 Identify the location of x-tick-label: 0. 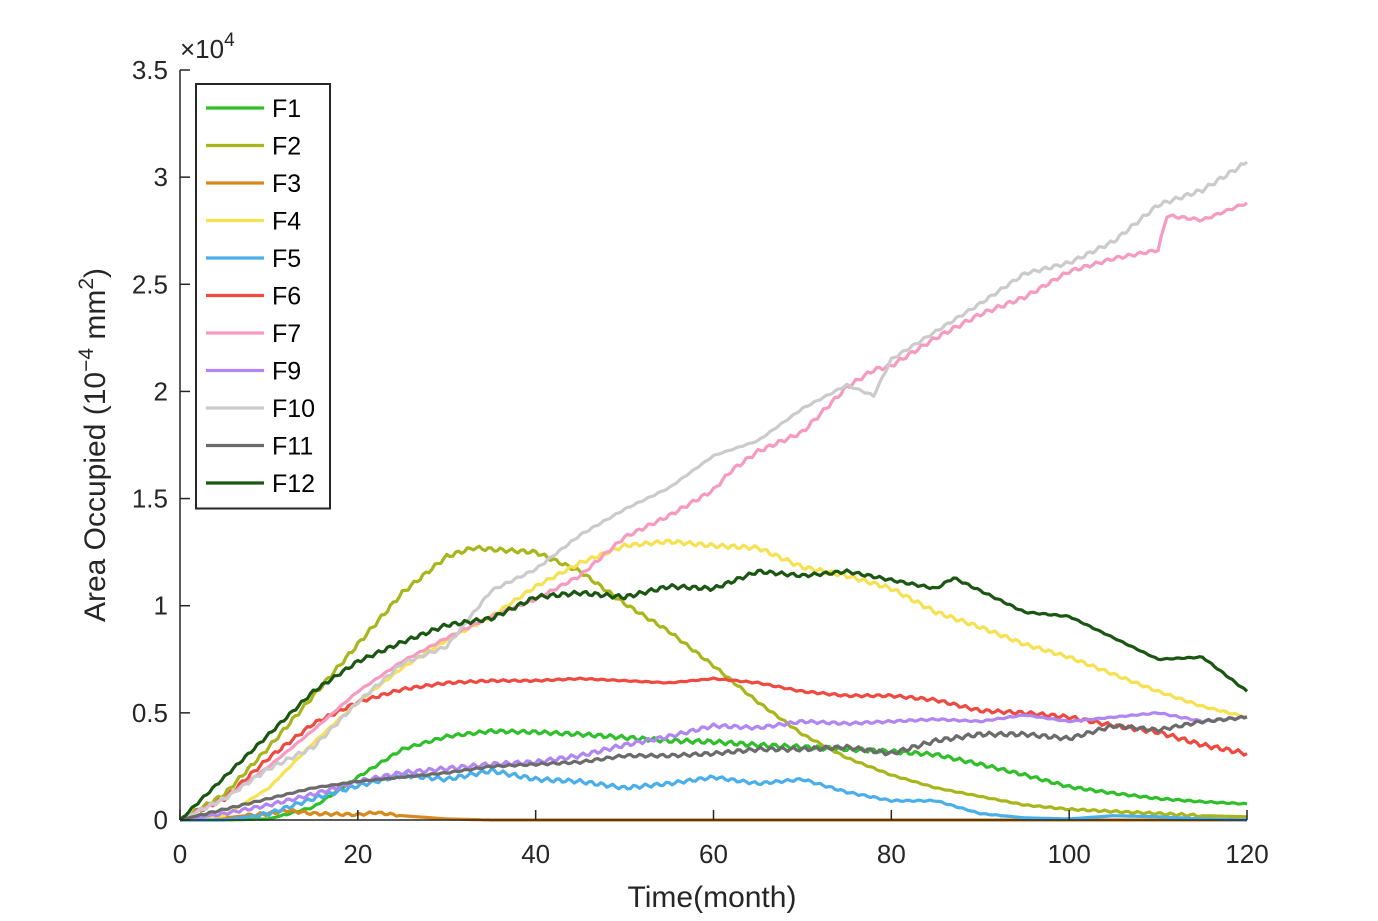
(180, 854).